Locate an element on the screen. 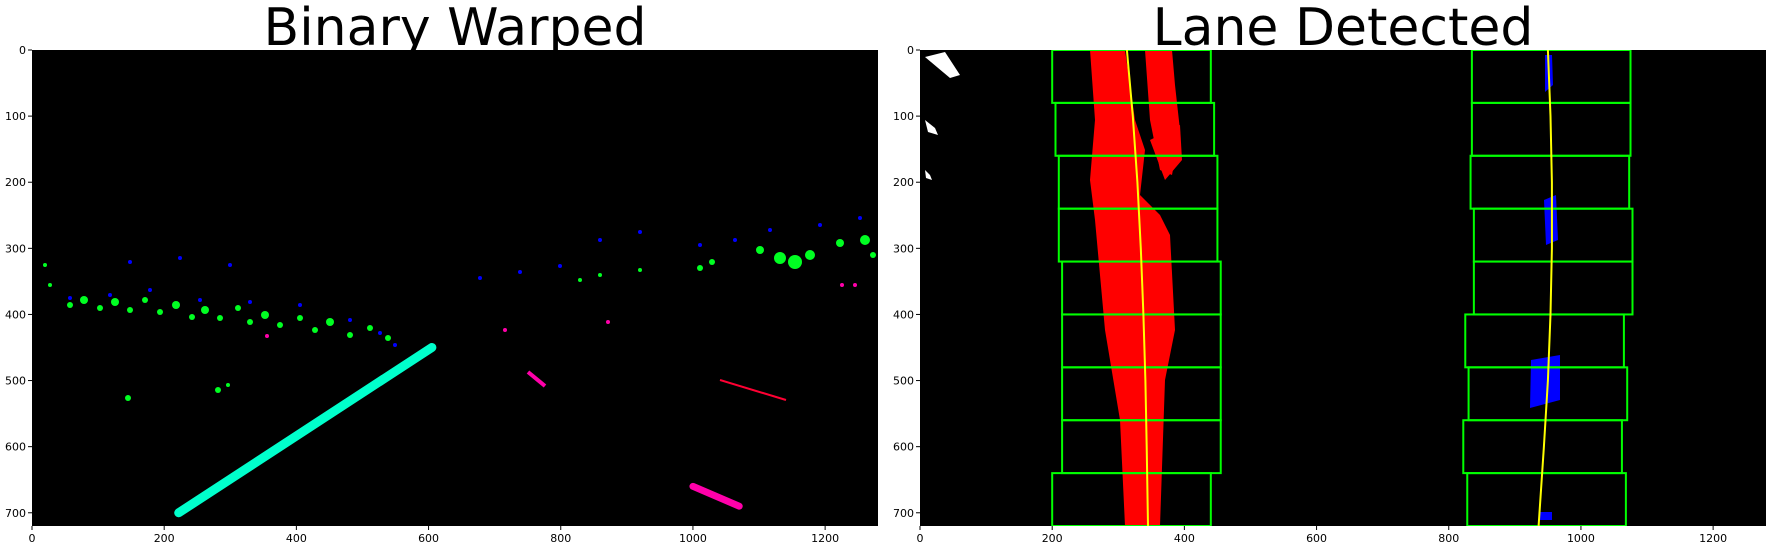 This screenshot has height=549, width=1771. right-y-tick-label: 700 is located at coordinates (903, 513).